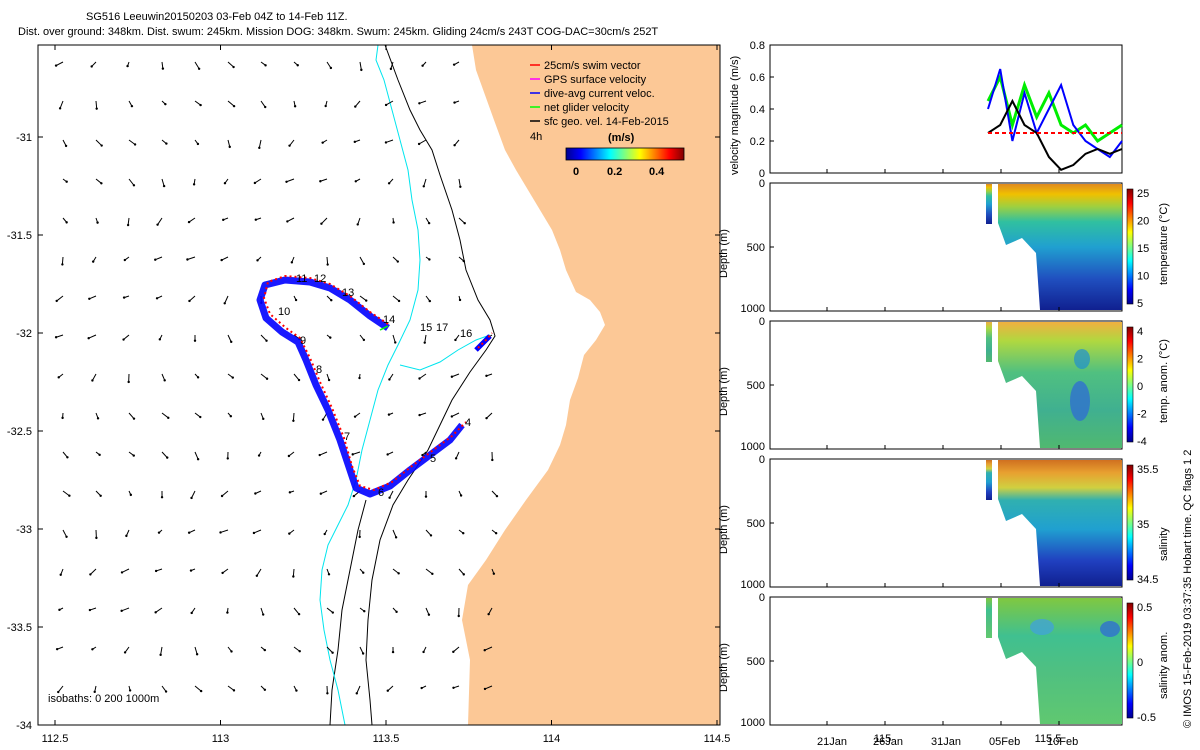 The height and width of the screenshot is (750, 1200). What do you see at coordinates (55, 739) in the screenshot?
I see `lon-tick-label: 112.5` at bounding box center [55, 739].